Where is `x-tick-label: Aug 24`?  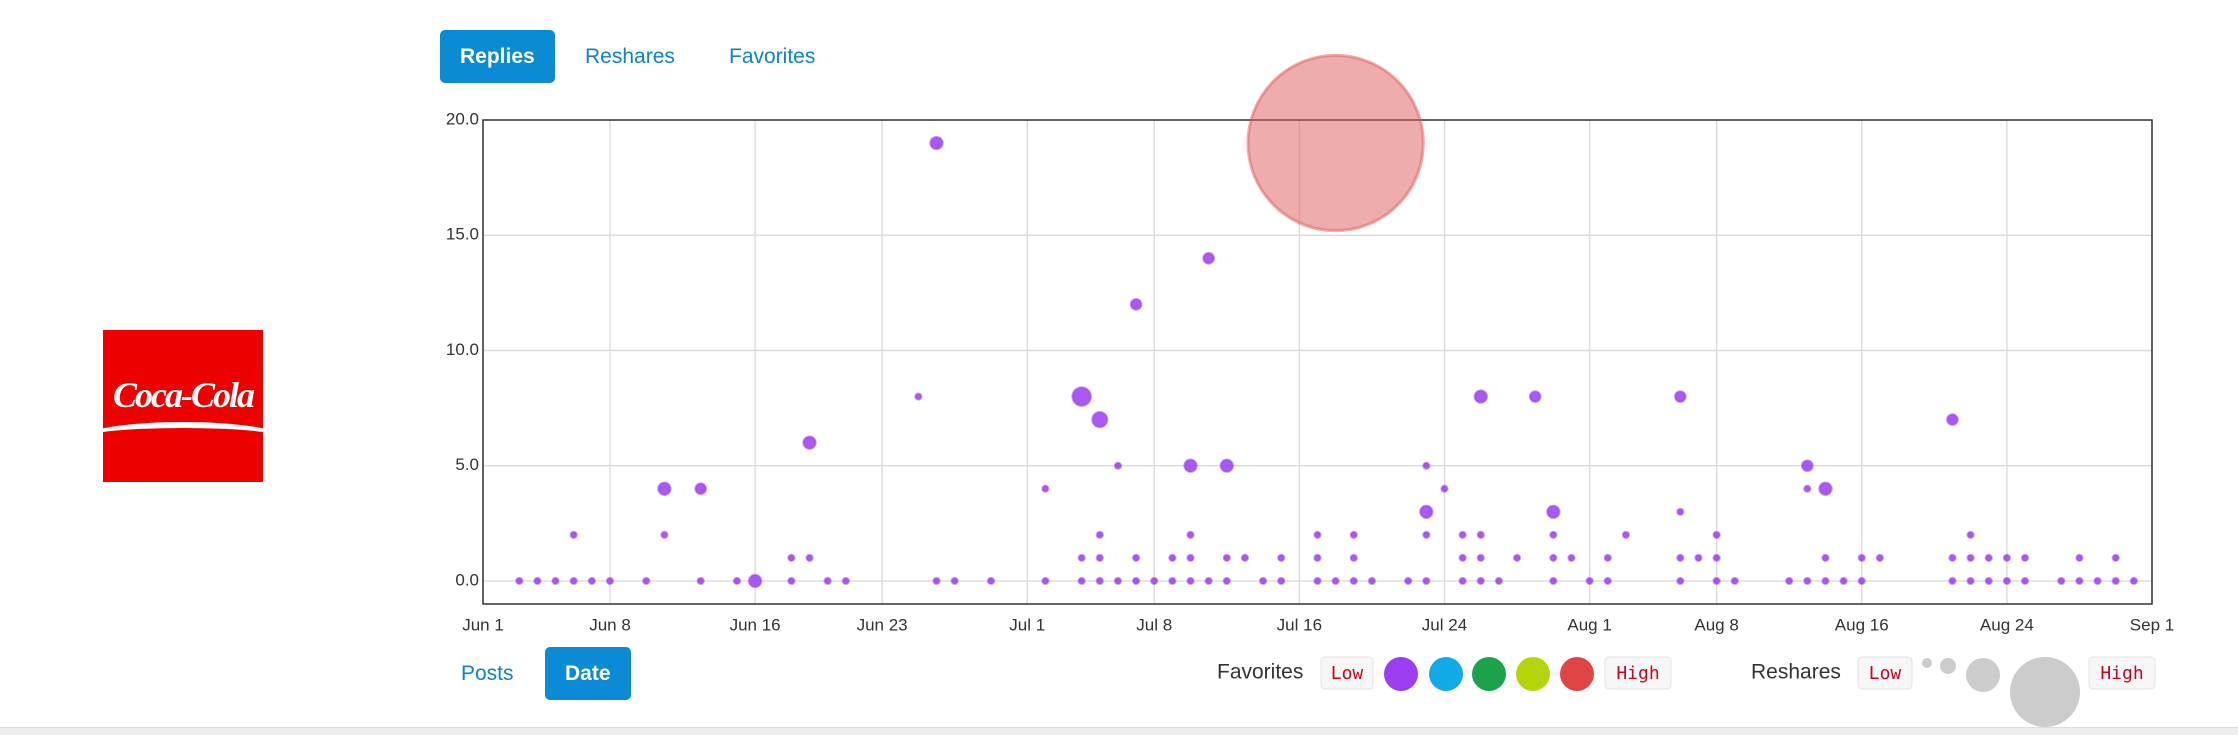 x-tick-label: Aug 24 is located at coordinates (2007, 624).